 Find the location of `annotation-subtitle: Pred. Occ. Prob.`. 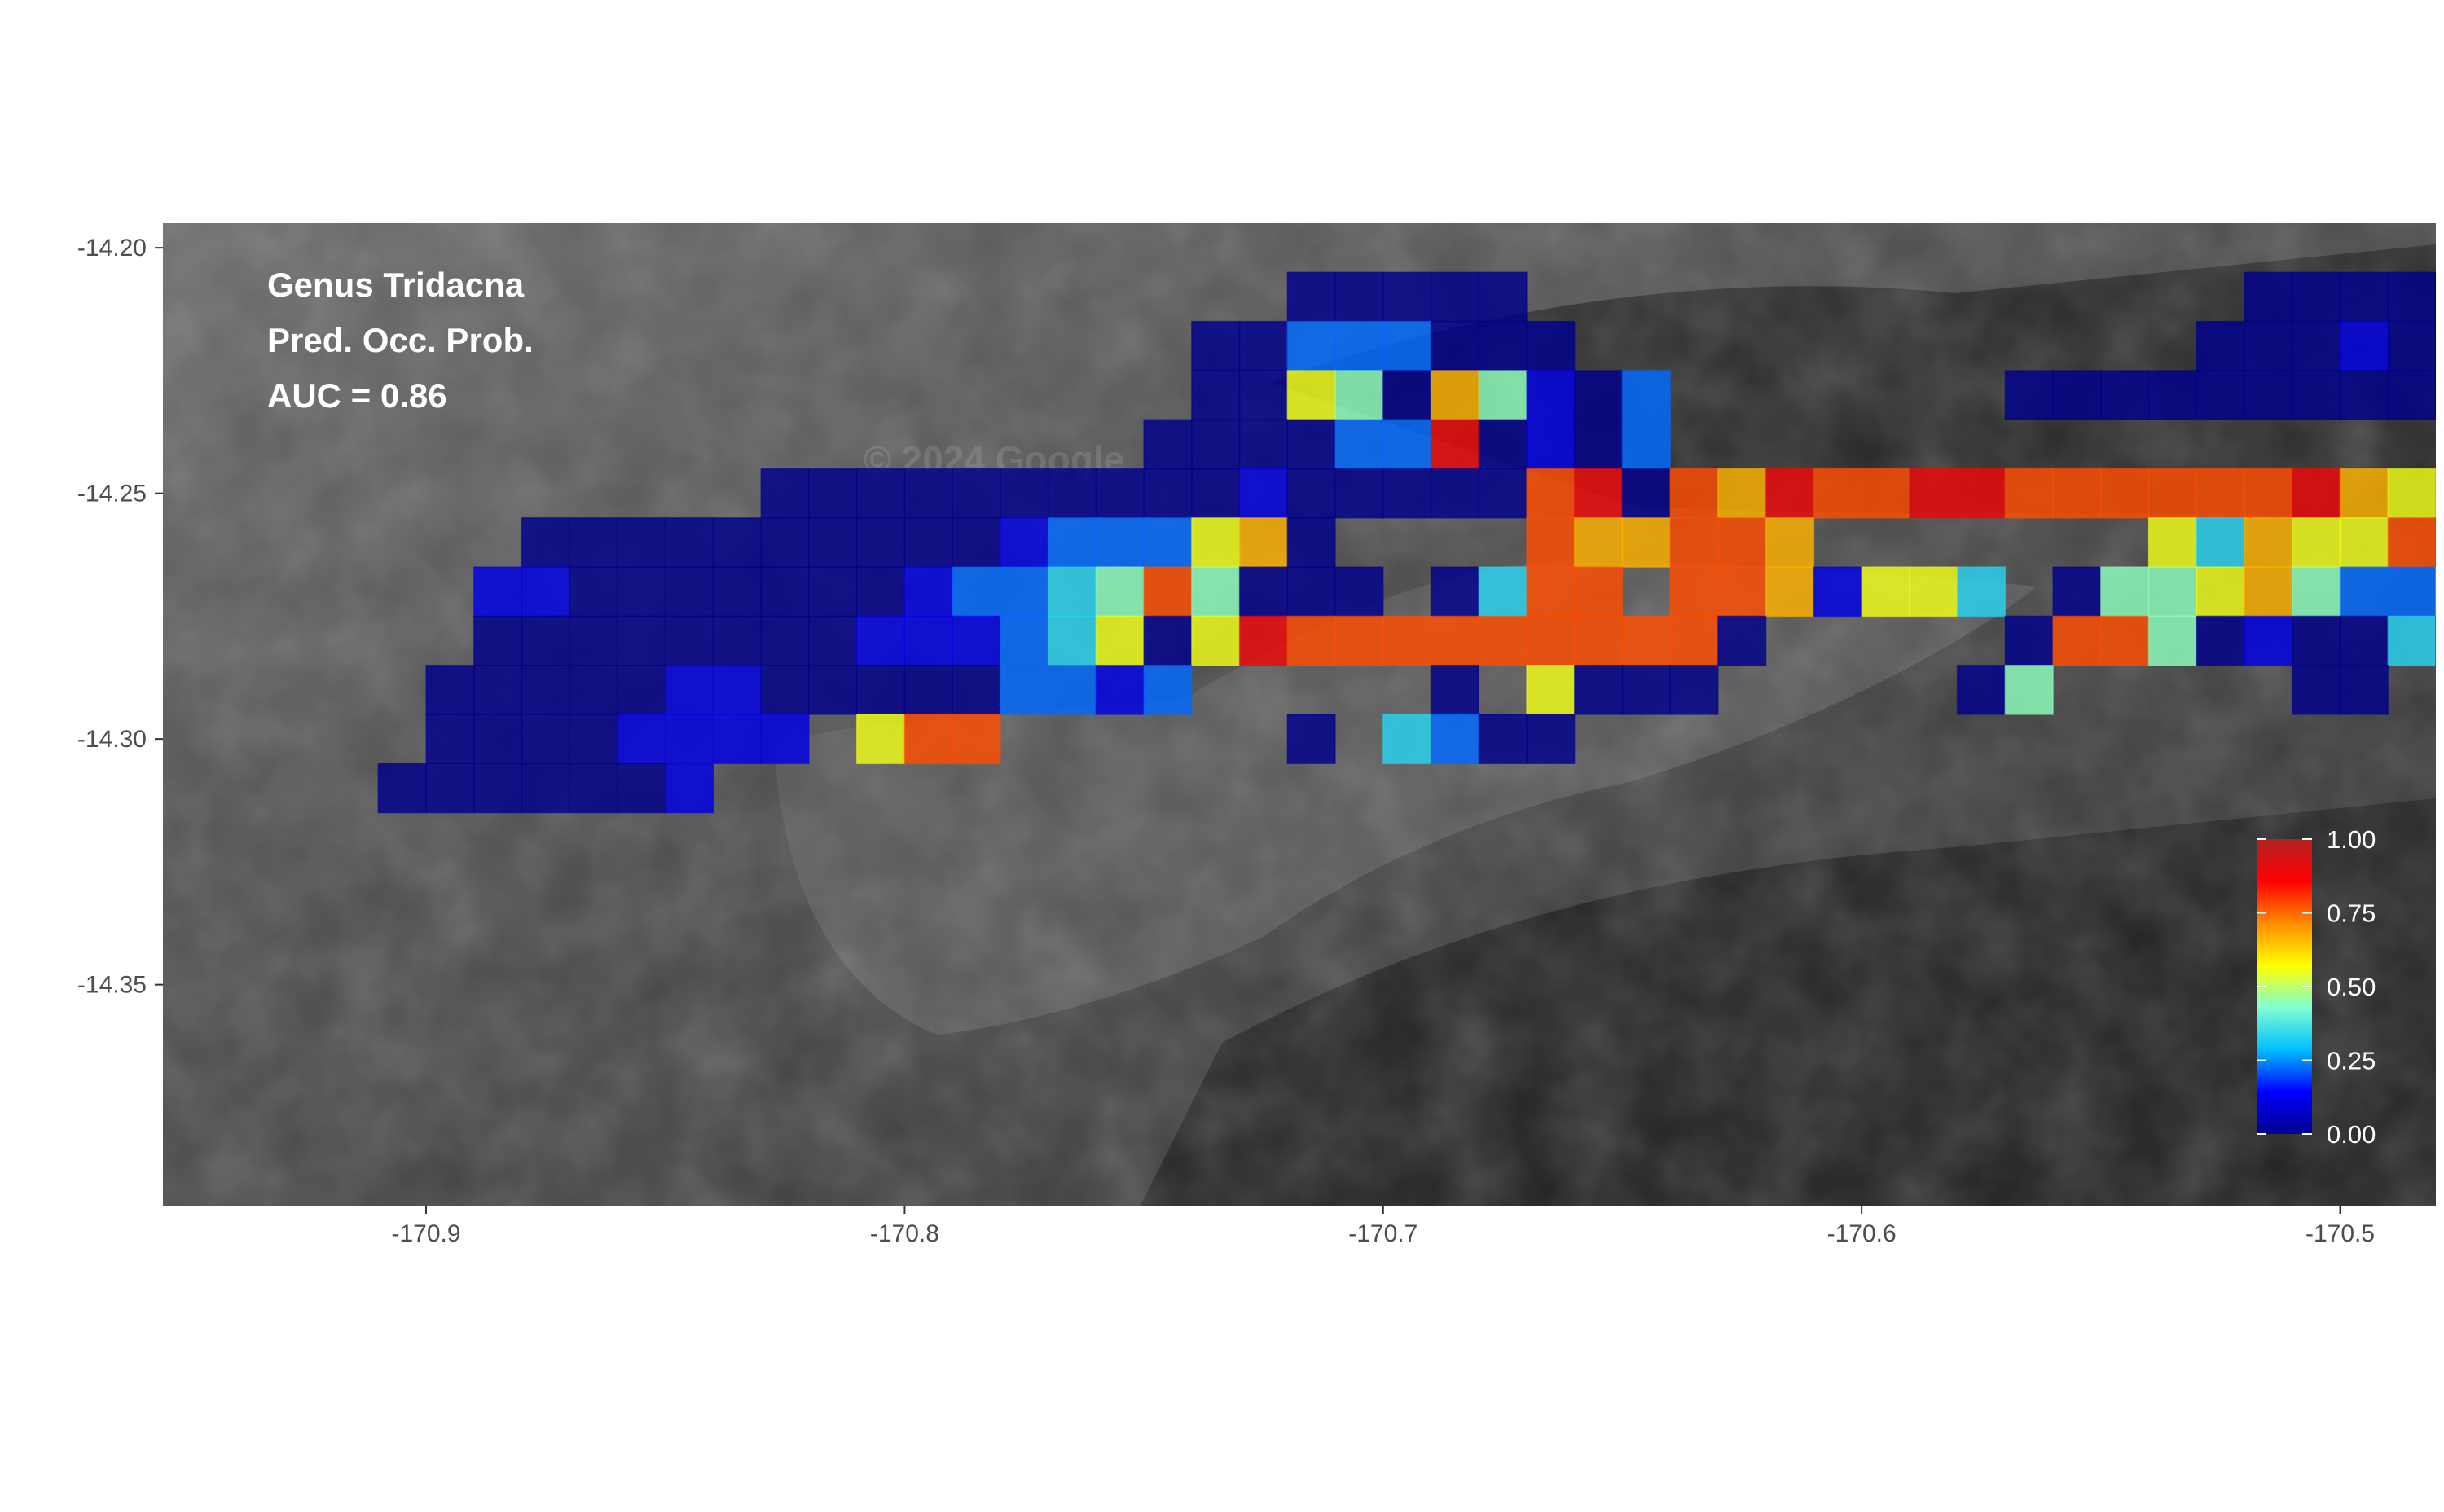

annotation-subtitle: Pred. Occ. Prob. is located at coordinates (400, 340).